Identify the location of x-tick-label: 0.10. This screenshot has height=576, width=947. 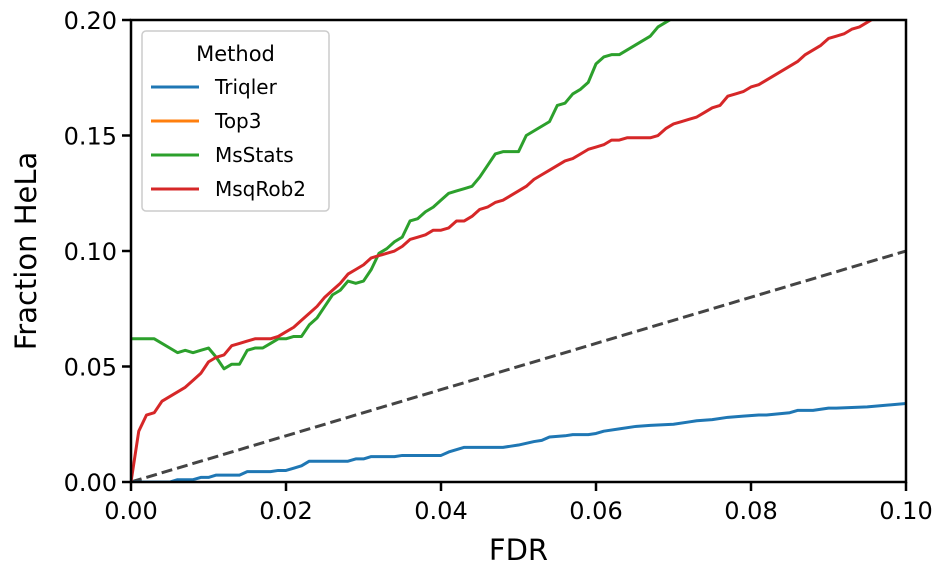
(905, 511).